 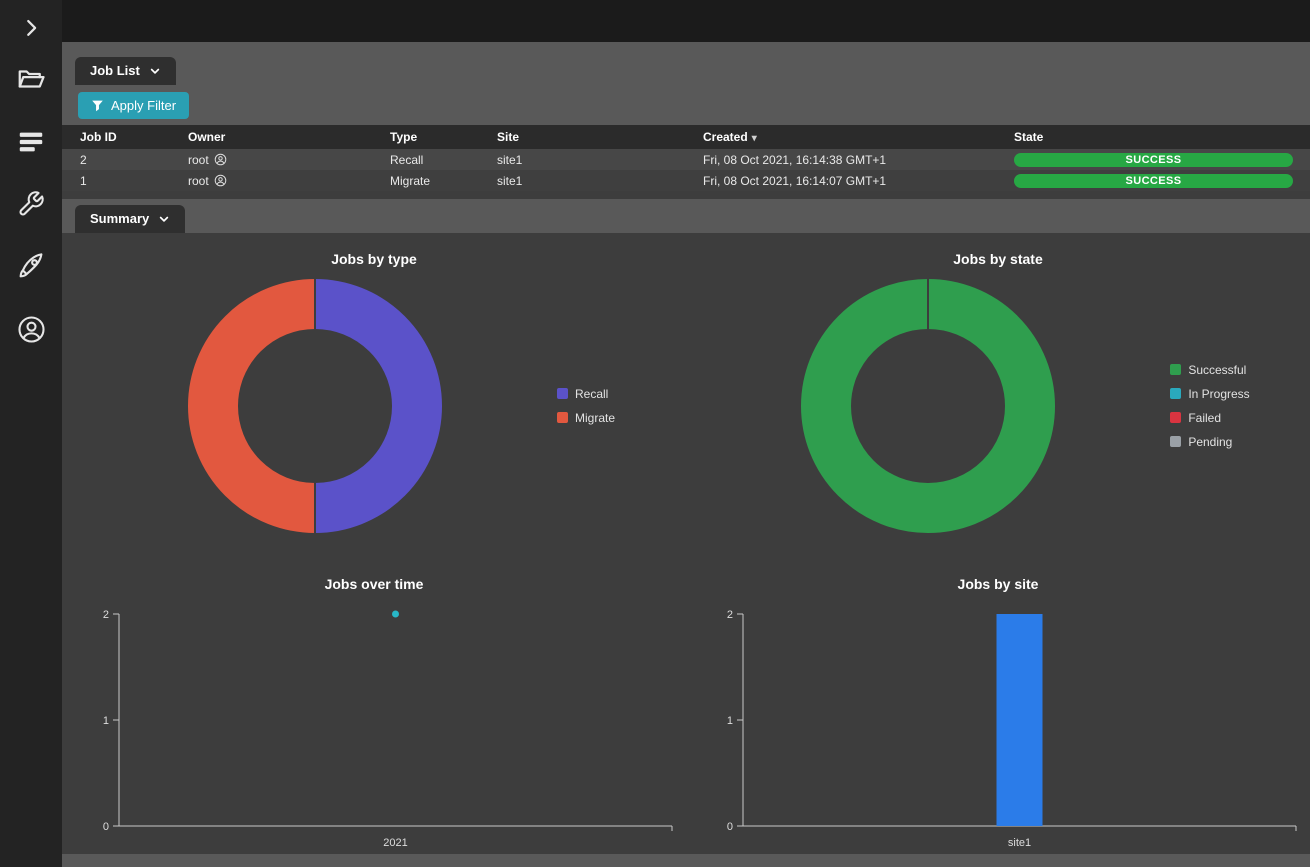 What do you see at coordinates (144, 105) in the screenshot?
I see `apply-filter-label: Apply Filter` at bounding box center [144, 105].